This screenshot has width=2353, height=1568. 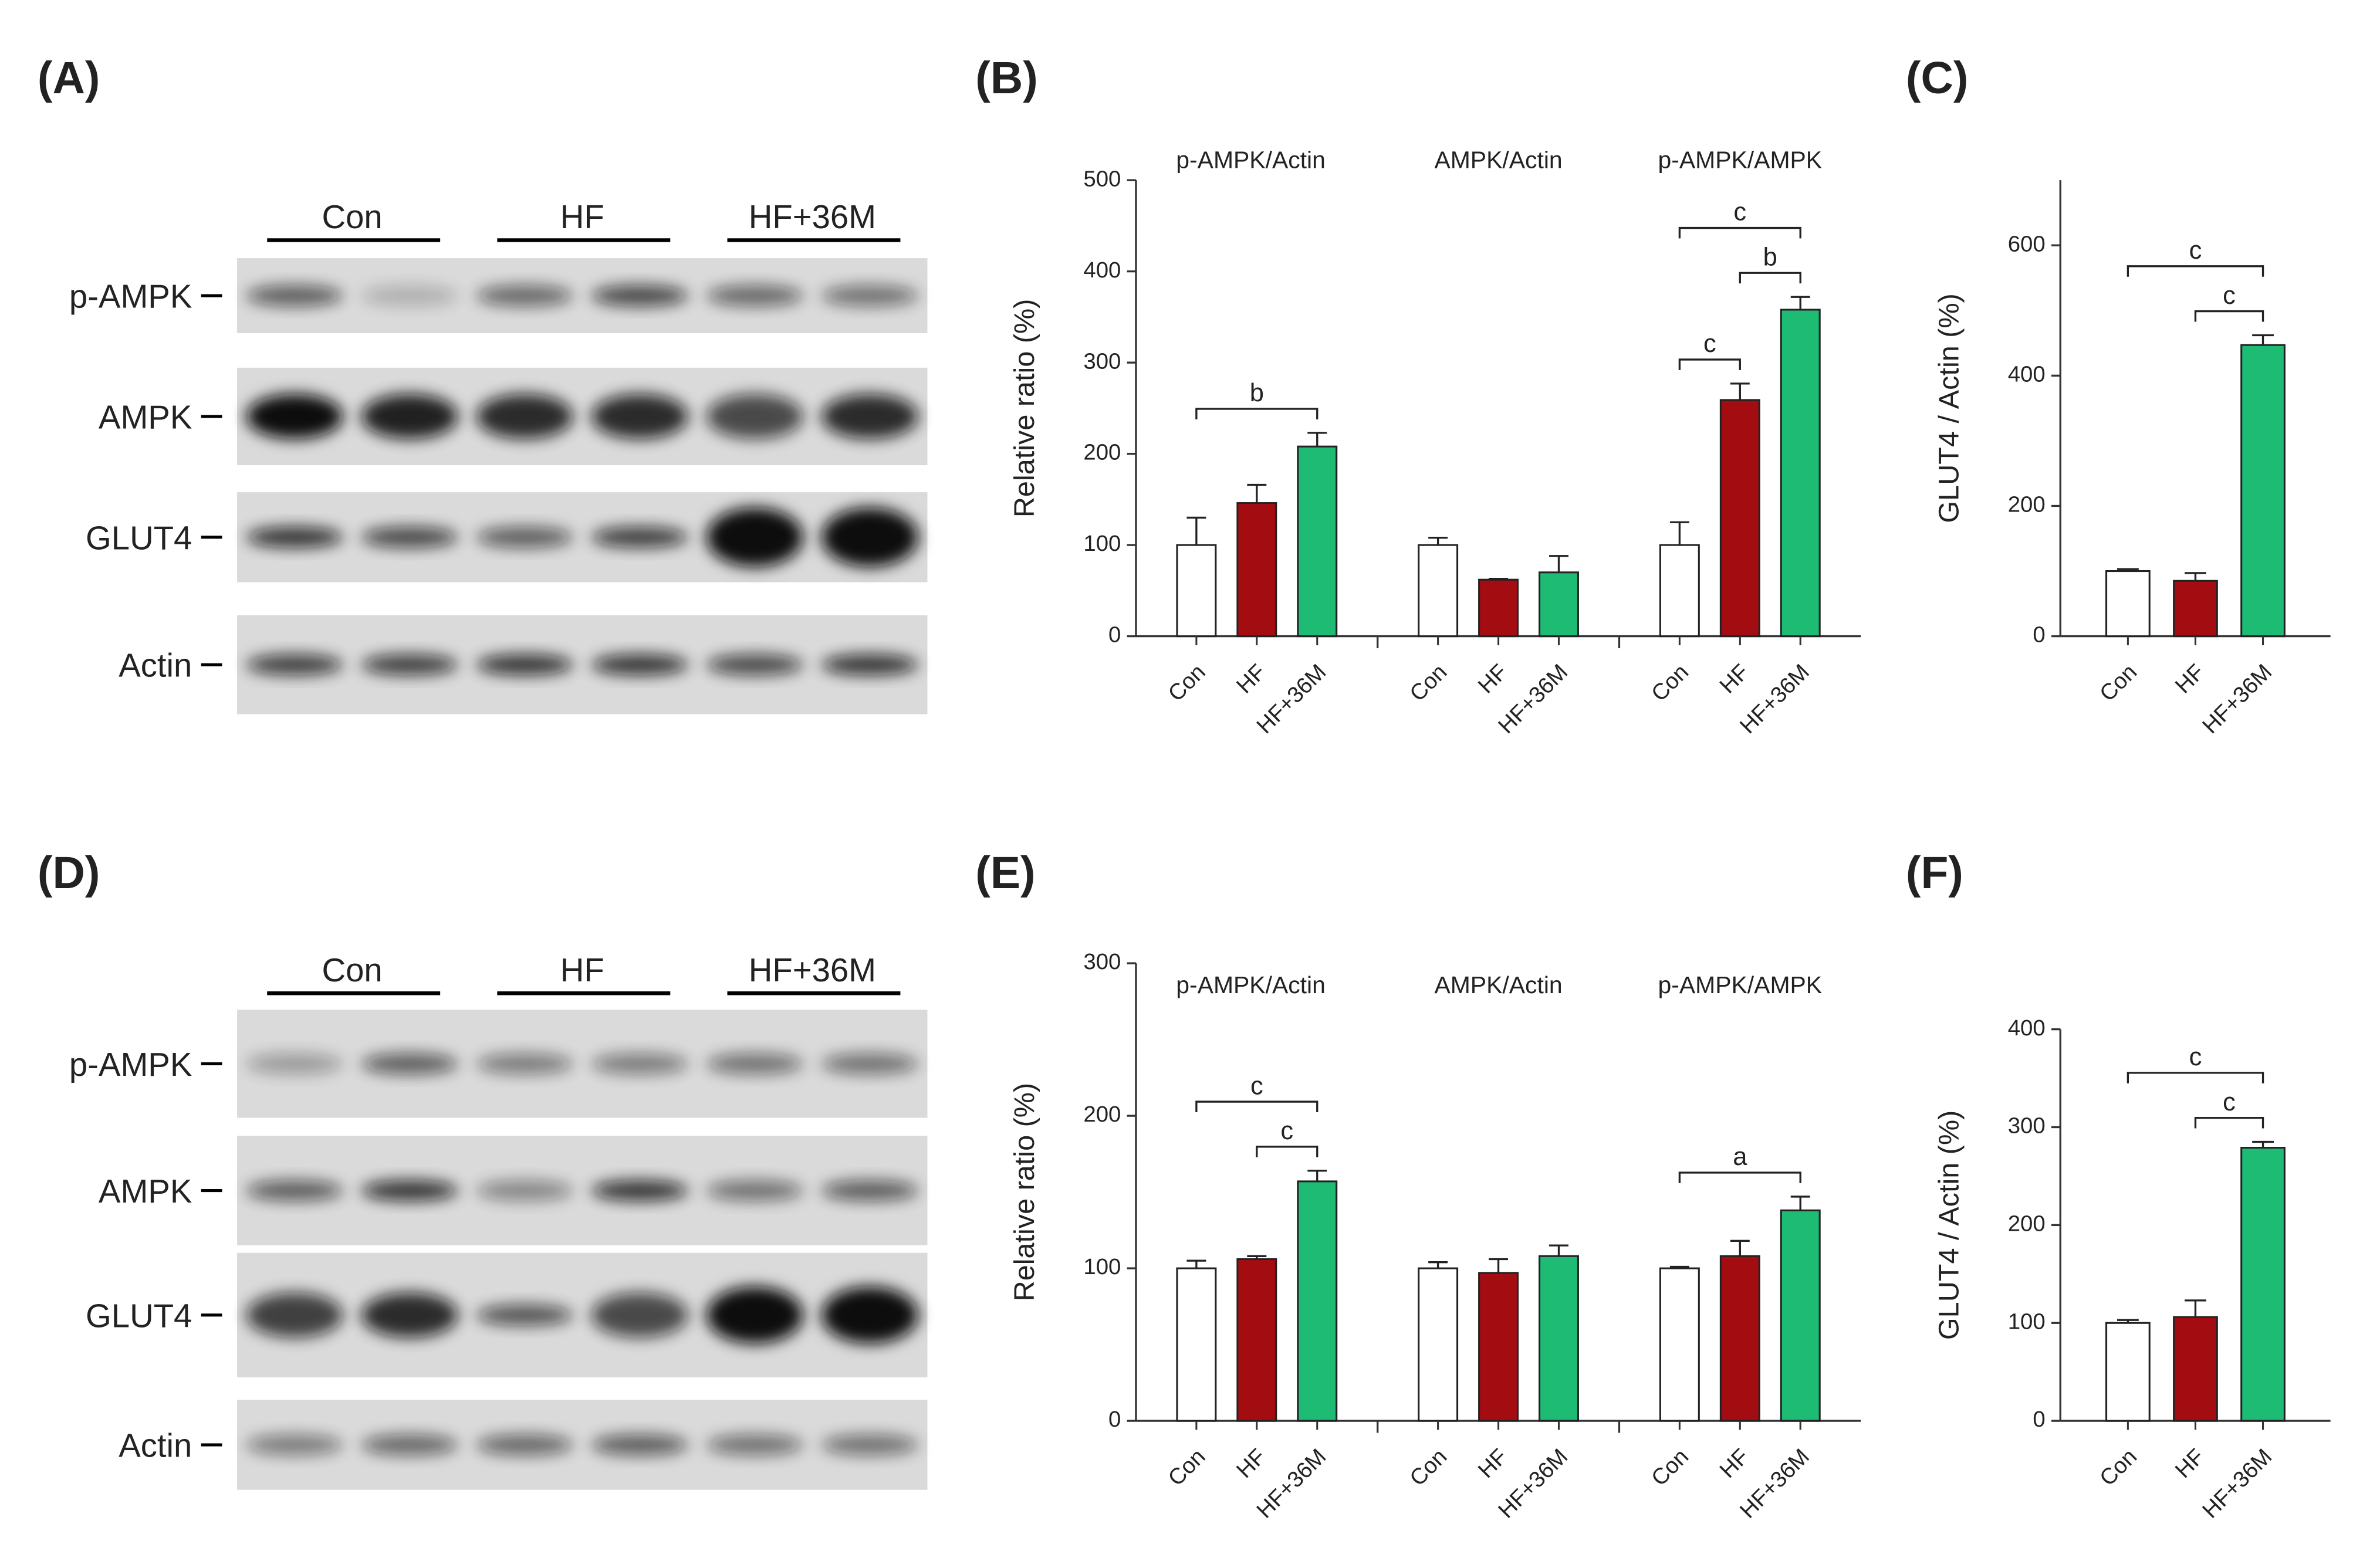 I want to click on group-label: HF, so click(x=582, y=217).